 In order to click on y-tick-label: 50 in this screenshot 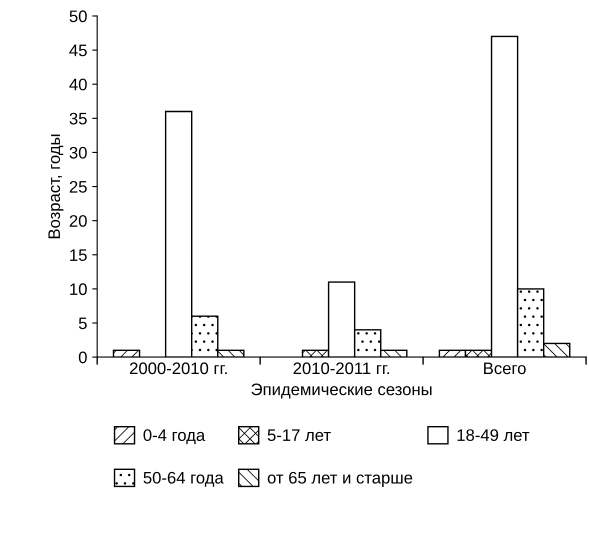, I will do `click(78, 16)`.